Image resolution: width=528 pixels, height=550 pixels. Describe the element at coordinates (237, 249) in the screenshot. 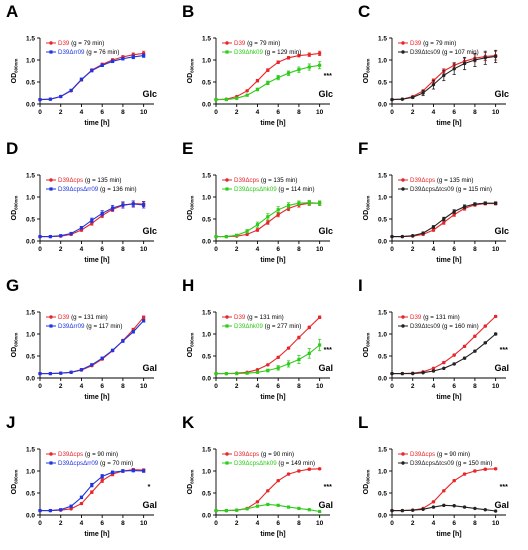

I see `x-tick-label: 2` at that location.